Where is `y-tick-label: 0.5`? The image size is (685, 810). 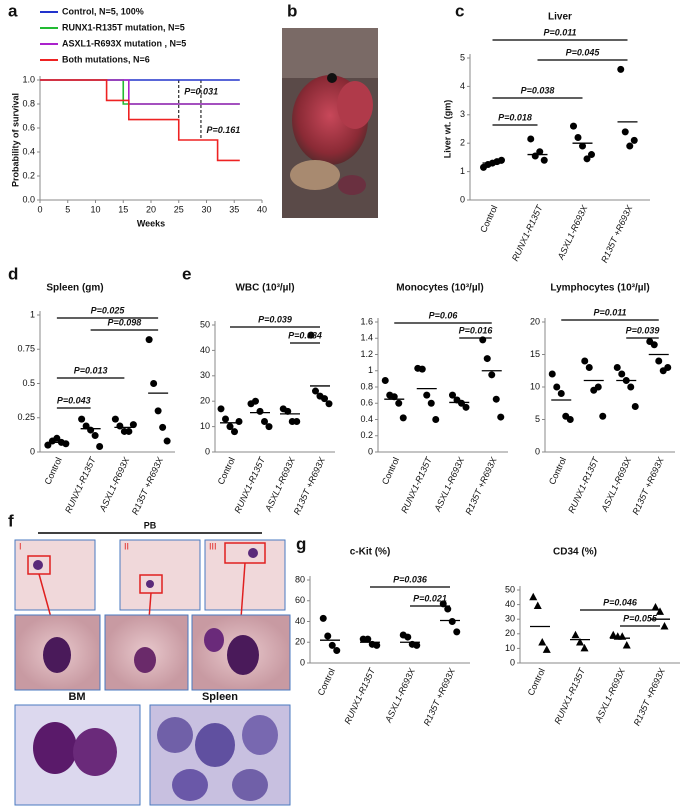 y-tick-label: 0.5 is located at coordinates (28, 383).